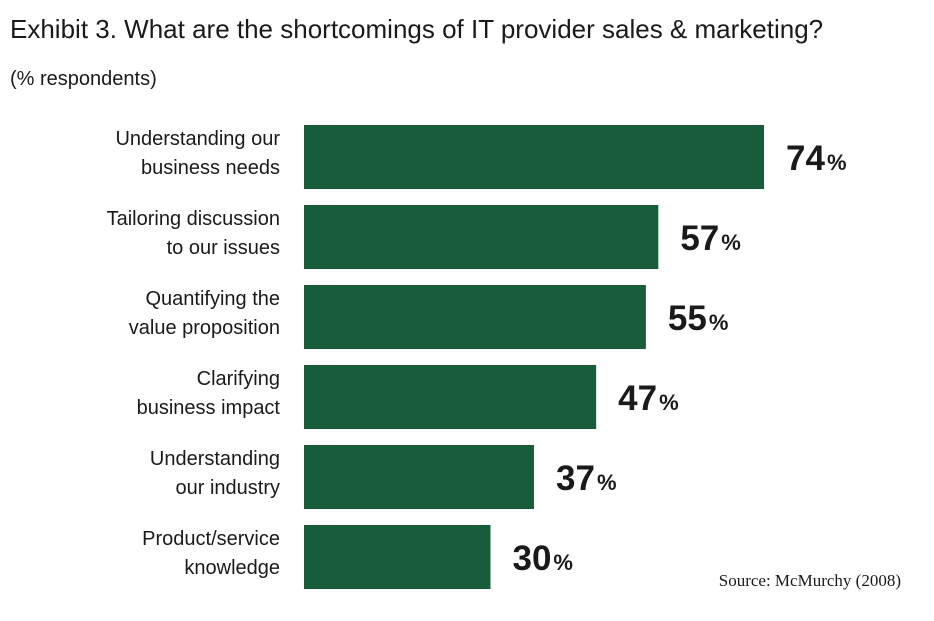  Describe the element at coordinates (648, 398) in the screenshot. I see `value-label: 47%` at that location.